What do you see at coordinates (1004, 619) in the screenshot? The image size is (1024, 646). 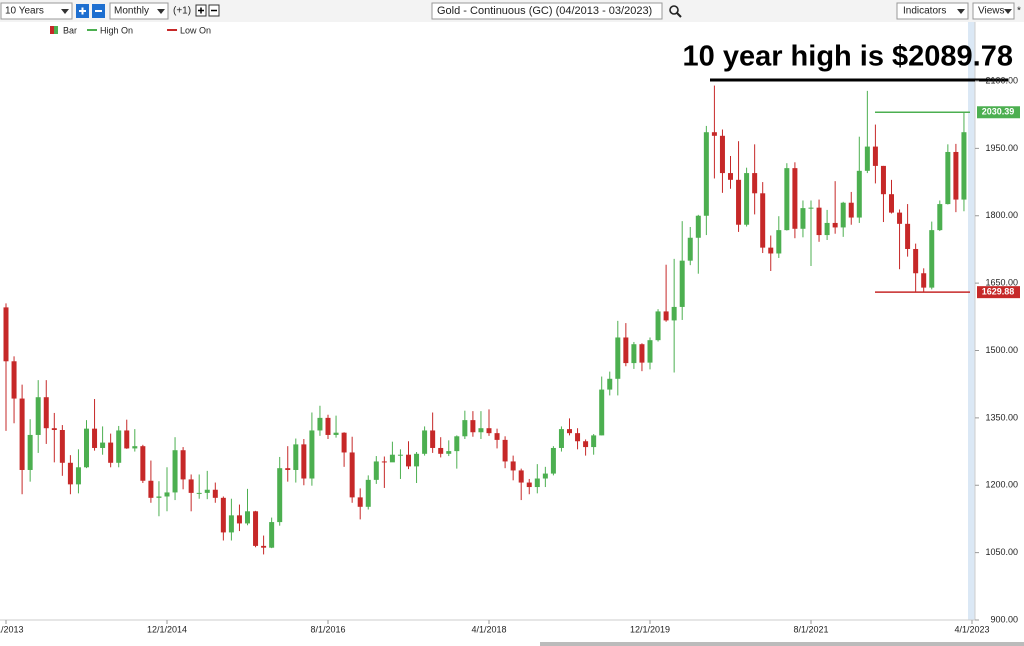 I see `y-tick-label: 900.00` at bounding box center [1004, 619].